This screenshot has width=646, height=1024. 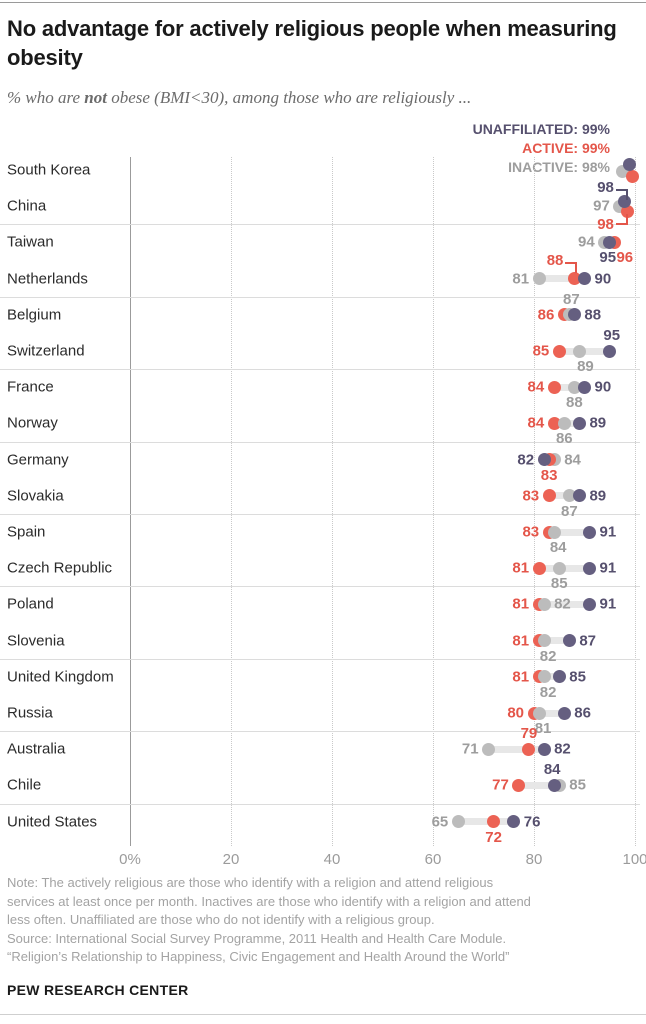 I want to click on subtitle-bold-word: not, so click(x=95, y=97).